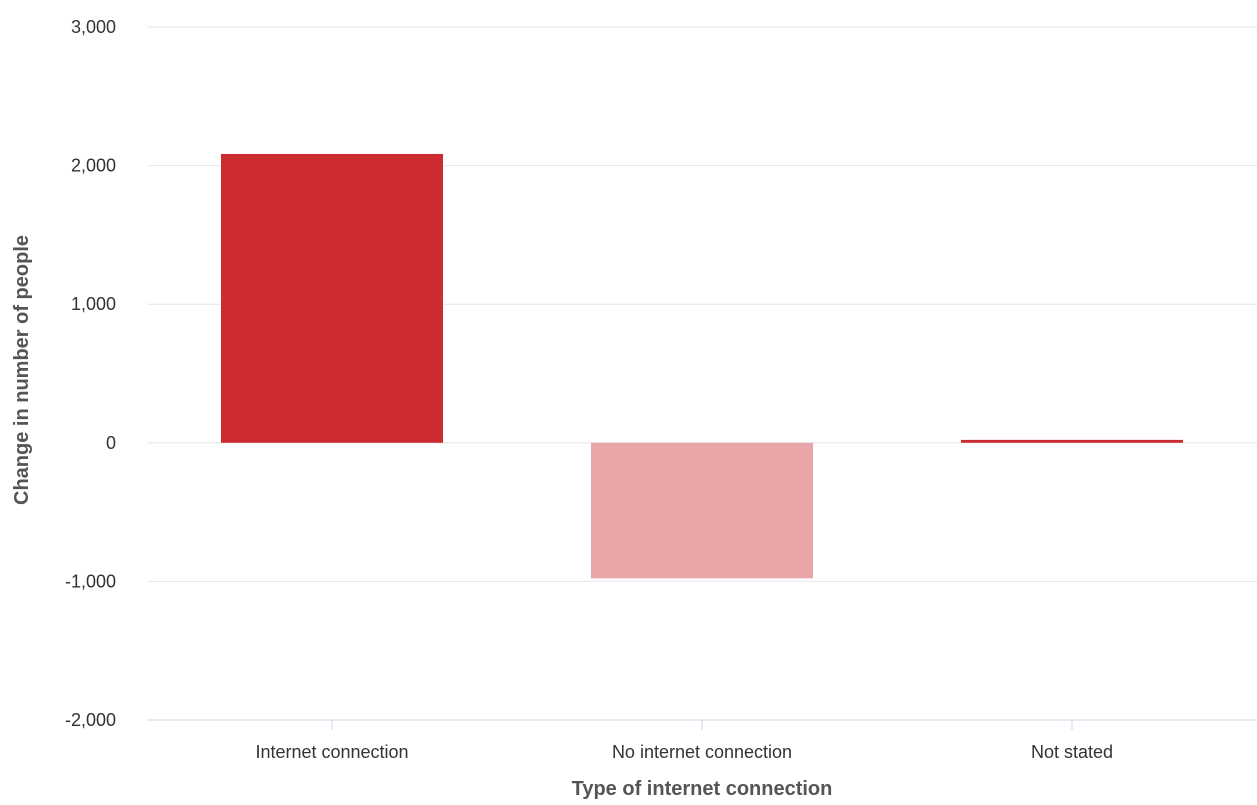  Describe the element at coordinates (22, 370) in the screenshot. I see `y-axis-title: Change in number of people` at that location.